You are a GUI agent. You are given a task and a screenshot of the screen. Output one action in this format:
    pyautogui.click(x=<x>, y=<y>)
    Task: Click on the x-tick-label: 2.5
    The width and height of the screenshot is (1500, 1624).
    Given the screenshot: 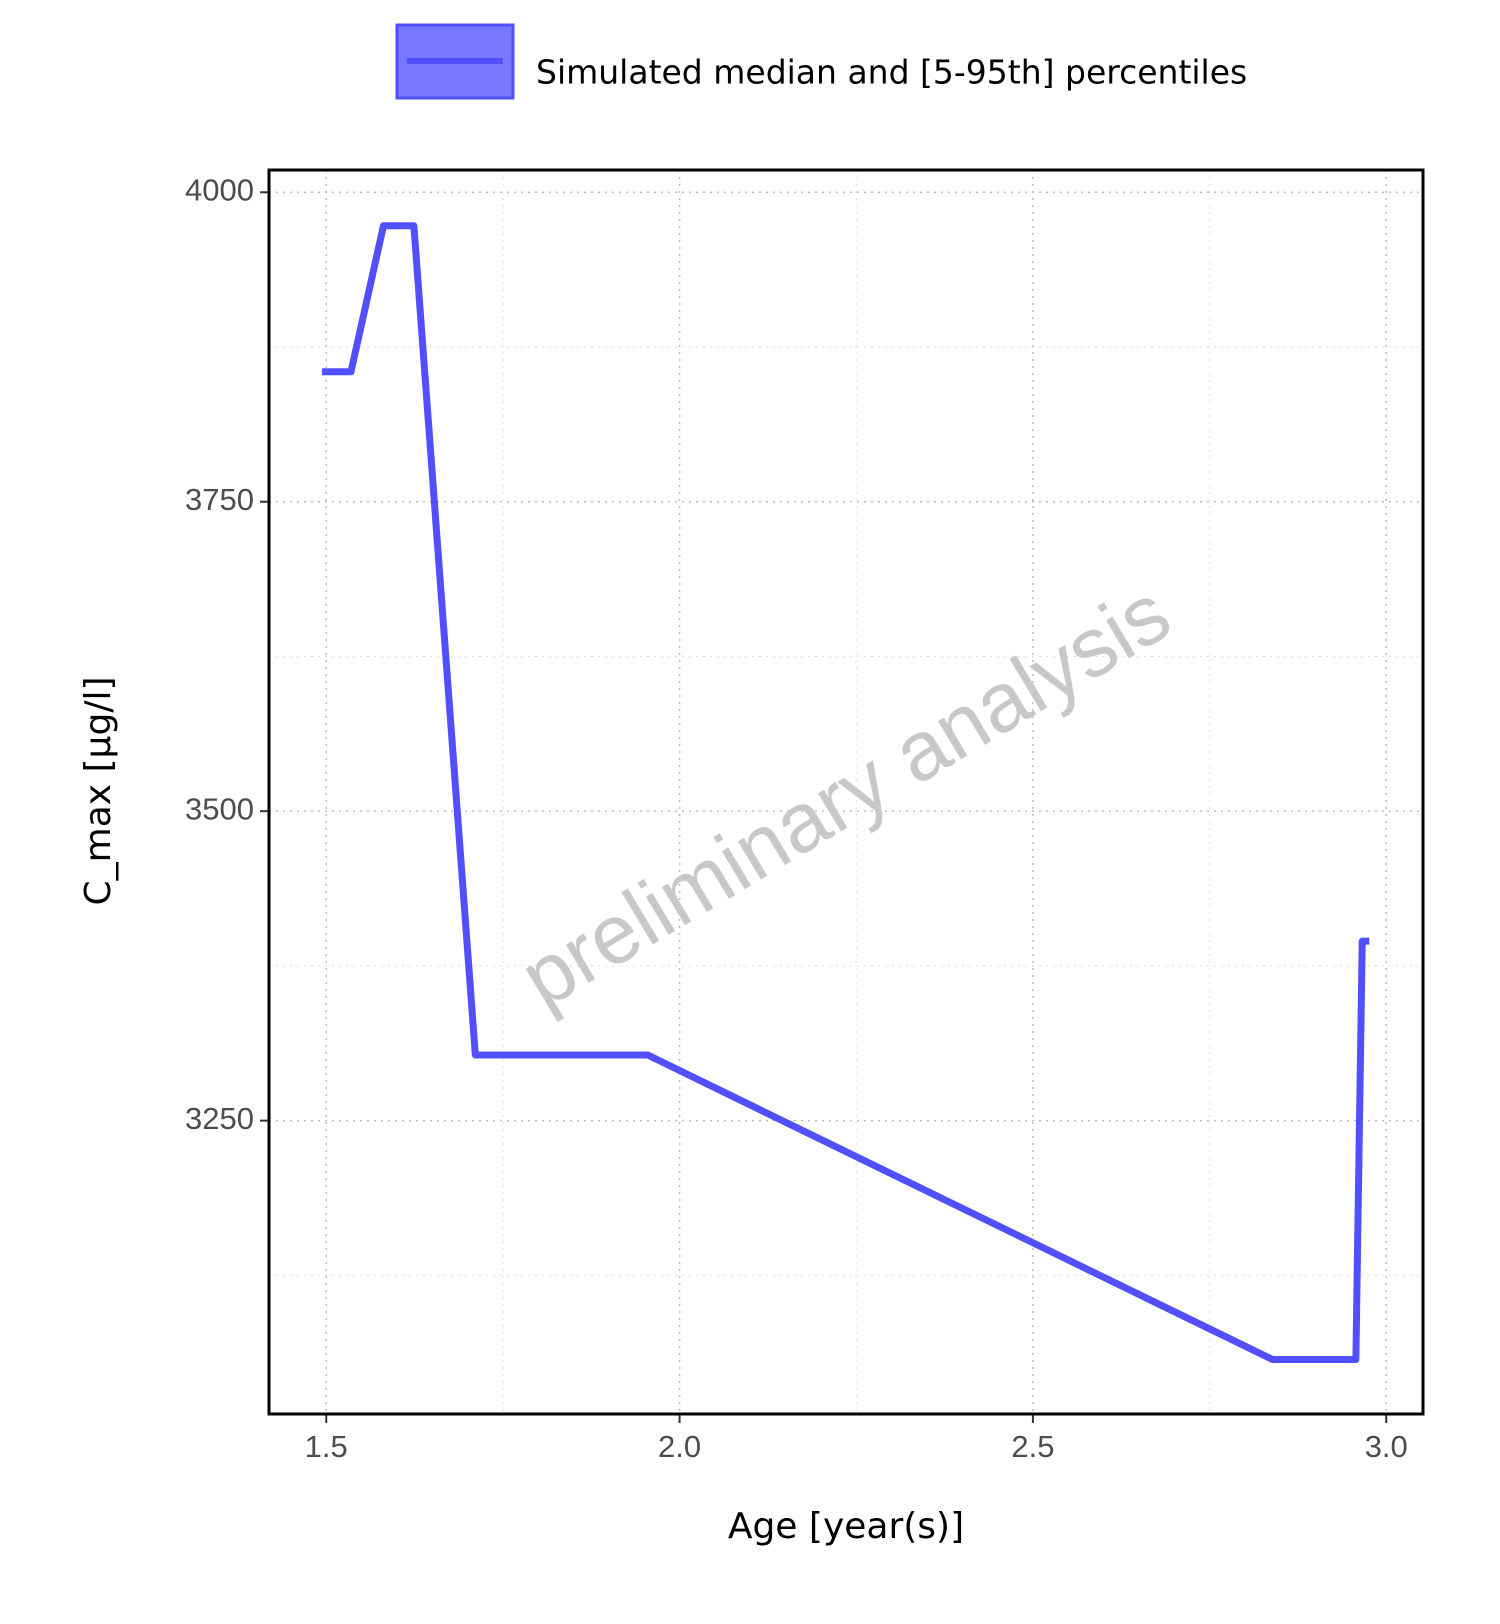 What is the action you would take?
    pyautogui.click(x=1032, y=1446)
    